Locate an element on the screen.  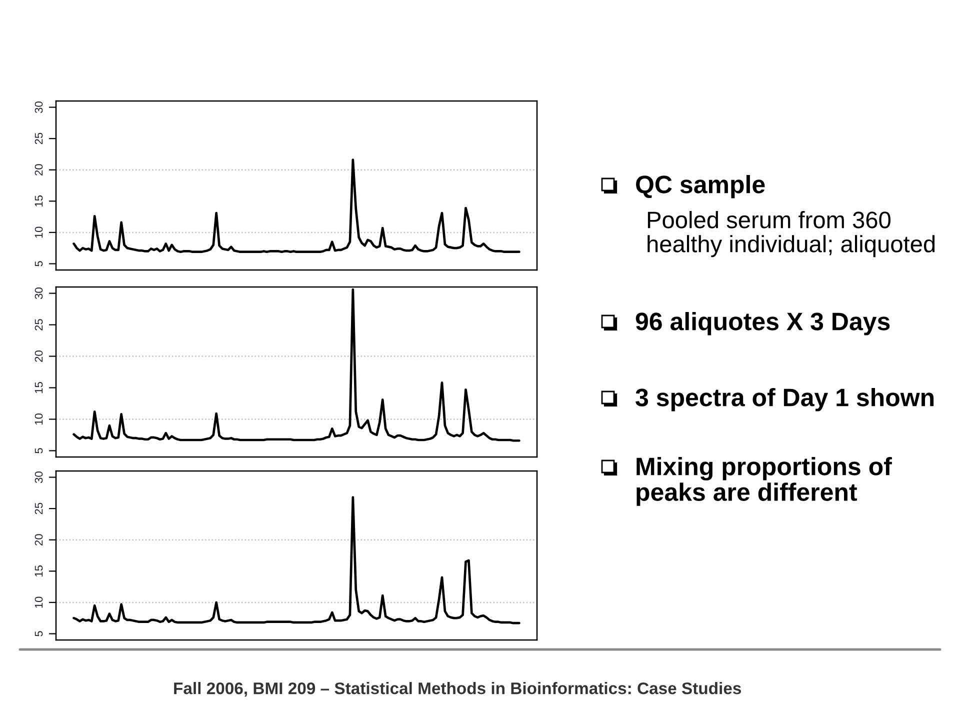
text: 96 aliquotes X 3 Days is located at coordinates (763, 324).